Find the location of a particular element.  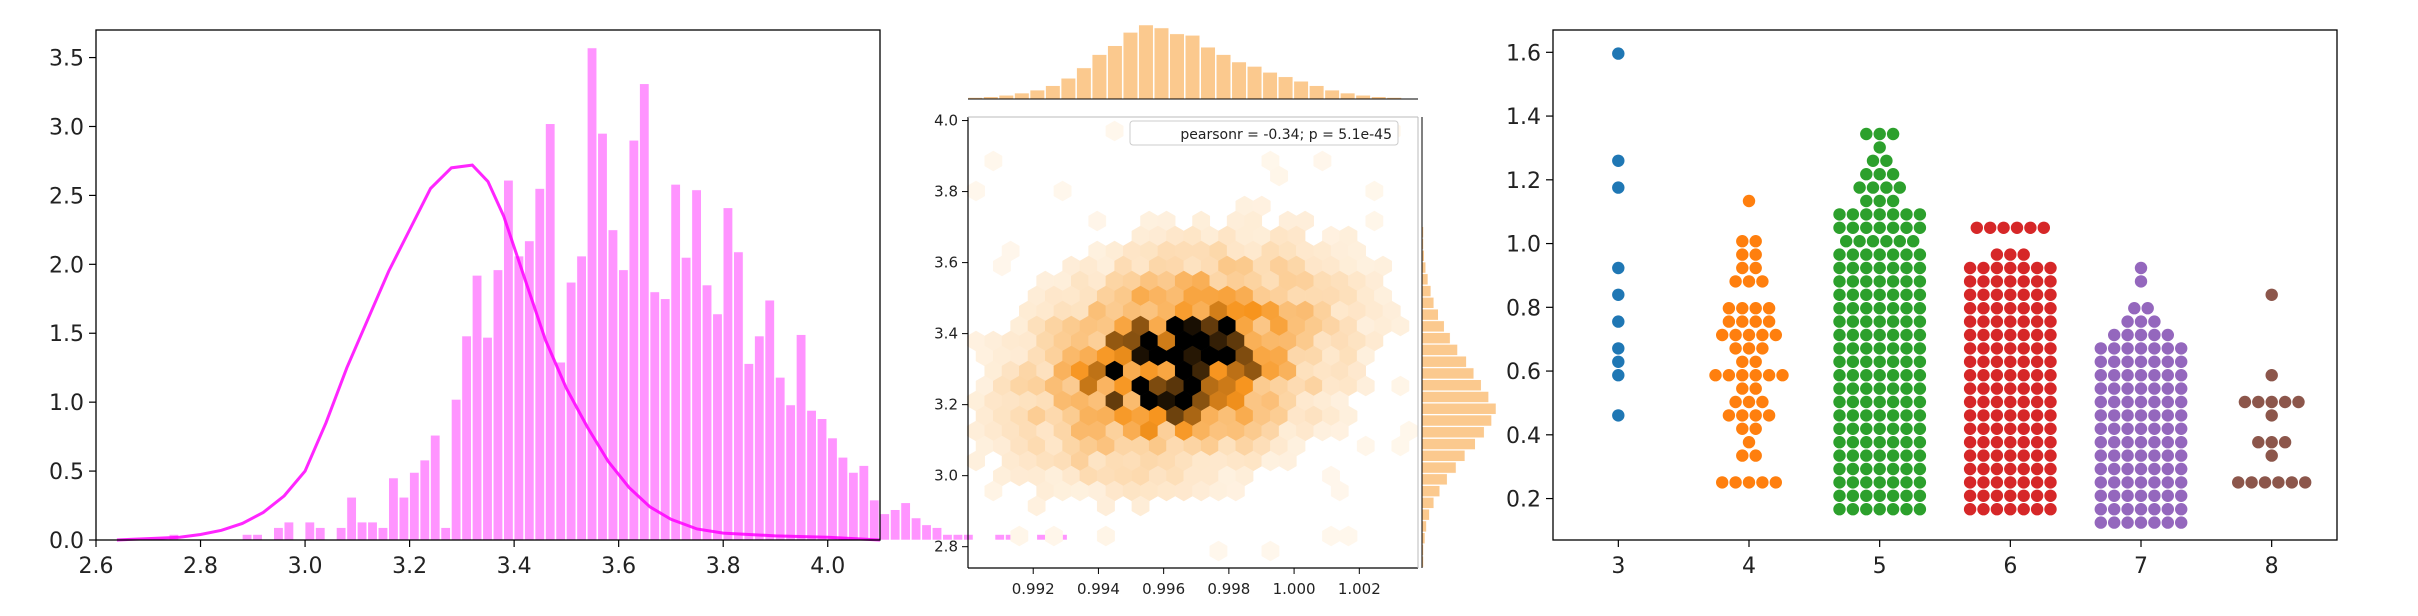

marginal-right-histogram is located at coordinates (1459, 342).